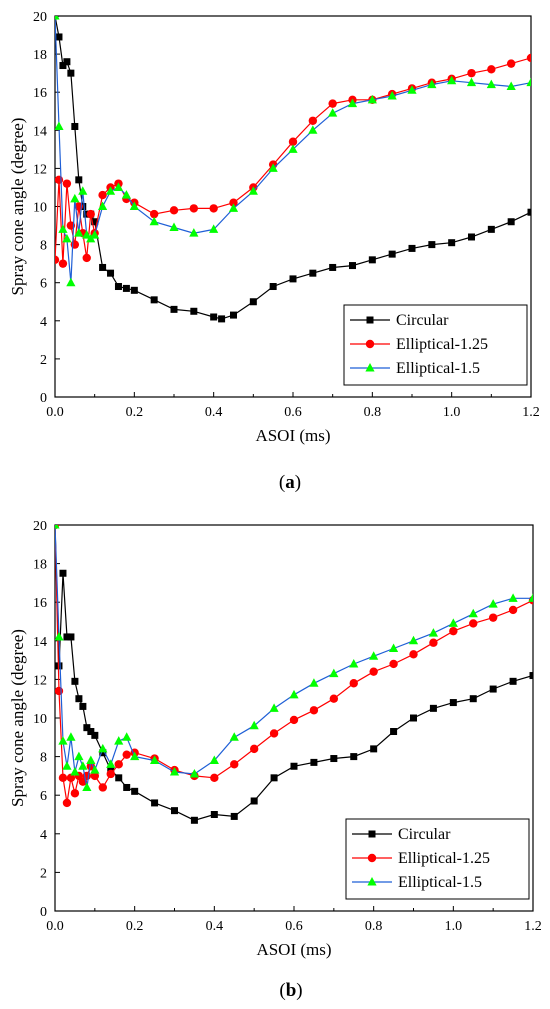 This screenshot has width=550, height=1009. What do you see at coordinates (373, 412) in the screenshot?
I see `x-tick-label: 0.8` at bounding box center [373, 412].